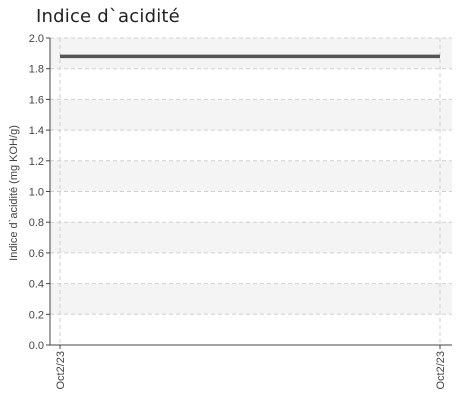  Describe the element at coordinates (108, 16) in the screenshot. I see `chart-title: Indice d`acidité` at that location.